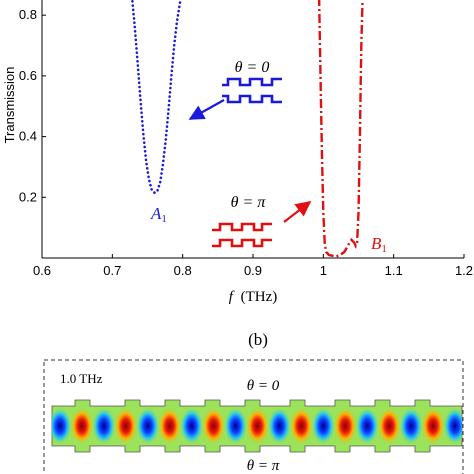 This screenshot has height=474, width=474. I want to click on y-tick-label: 0.2, so click(28, 196).